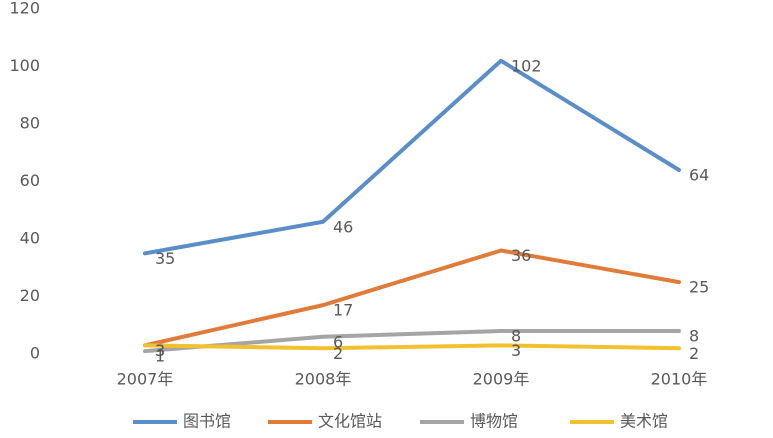  What do you see at coordinates (145, 379) in the screenshot?
I see `x-tick-label: 2007年` at bounding box center [145, 379].